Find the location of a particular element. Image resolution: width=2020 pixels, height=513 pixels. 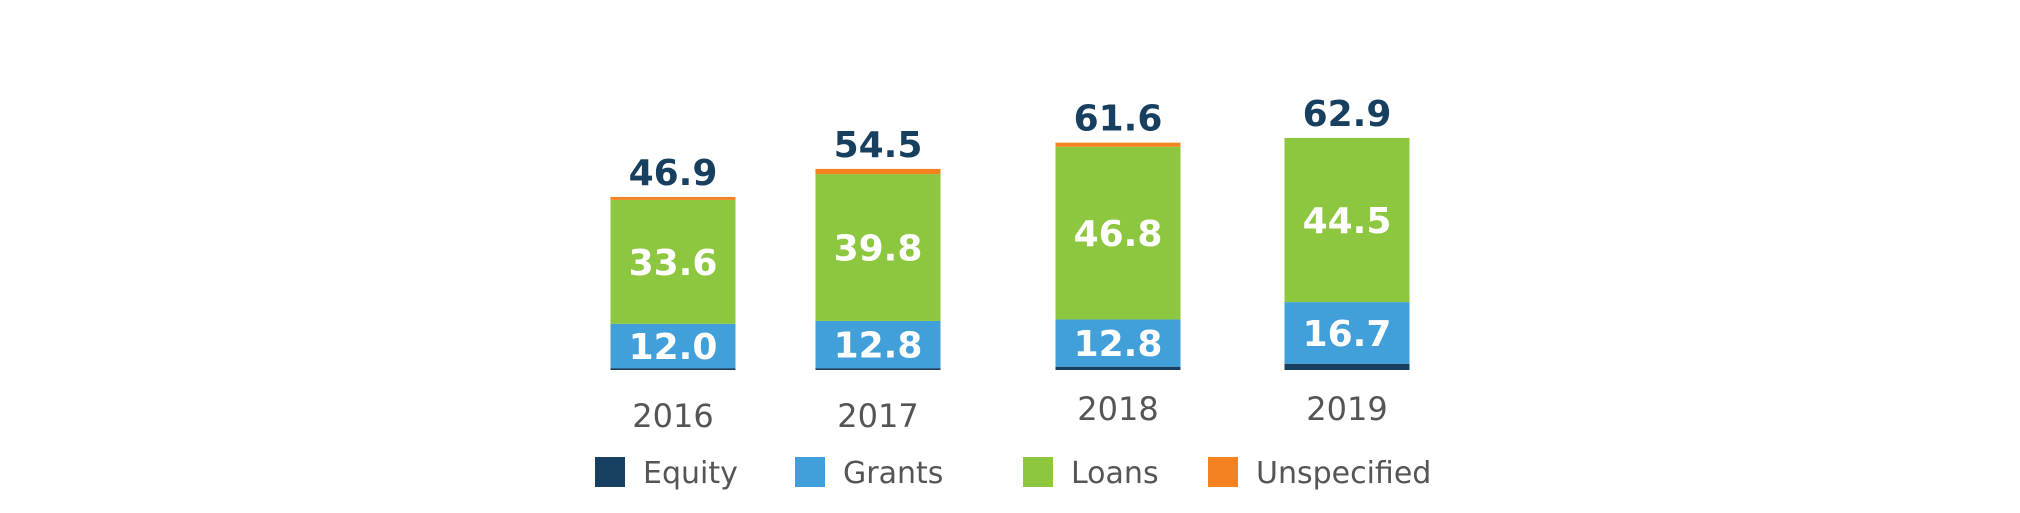

bar-segment-grants-2016 is located at coordinates (673, 346).